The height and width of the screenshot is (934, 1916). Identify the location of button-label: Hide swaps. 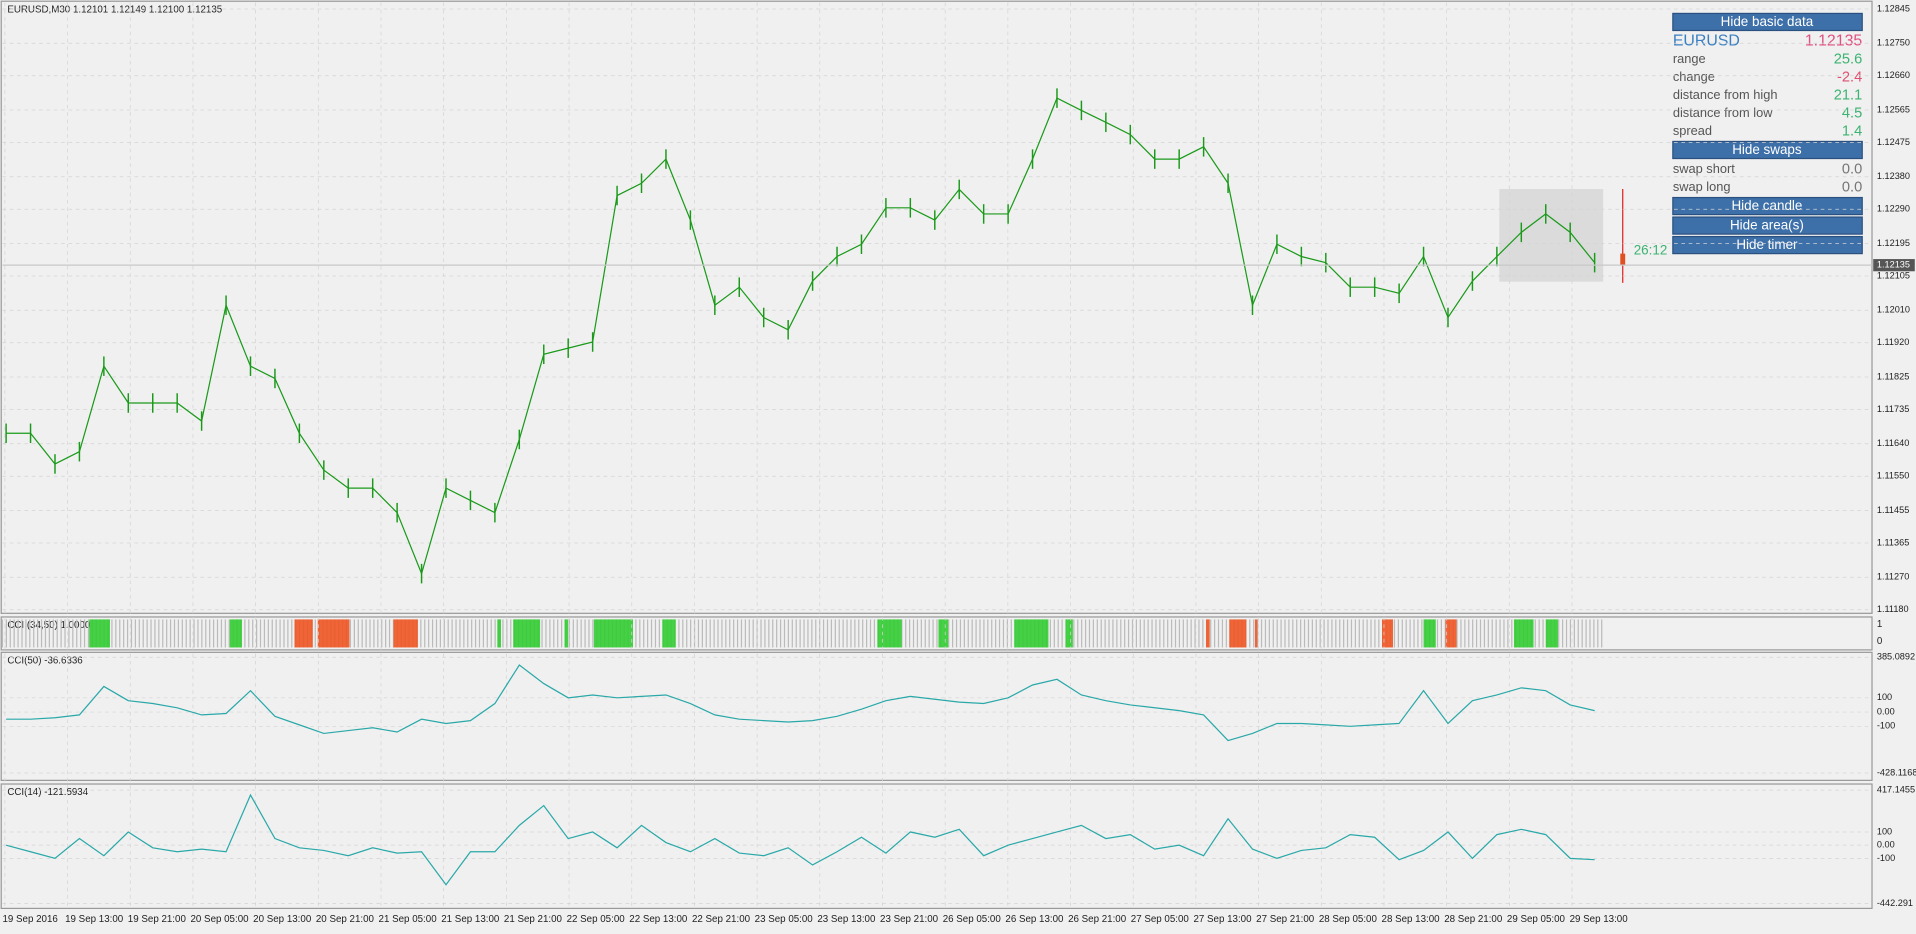
(1767, 149).